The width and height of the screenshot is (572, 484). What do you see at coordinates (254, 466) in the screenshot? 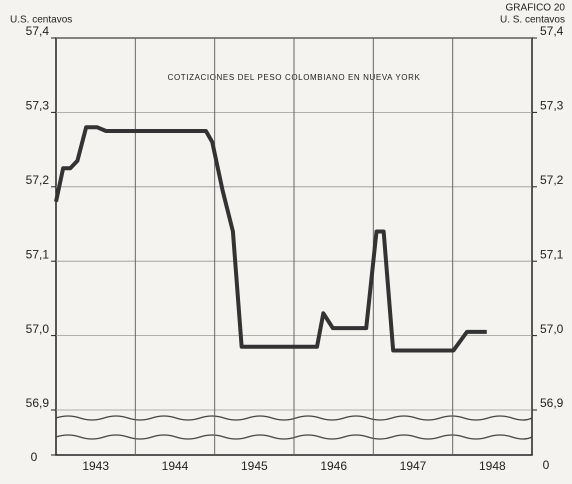
I see `x-tick-label: 1945` at bounding box center [254, 466].